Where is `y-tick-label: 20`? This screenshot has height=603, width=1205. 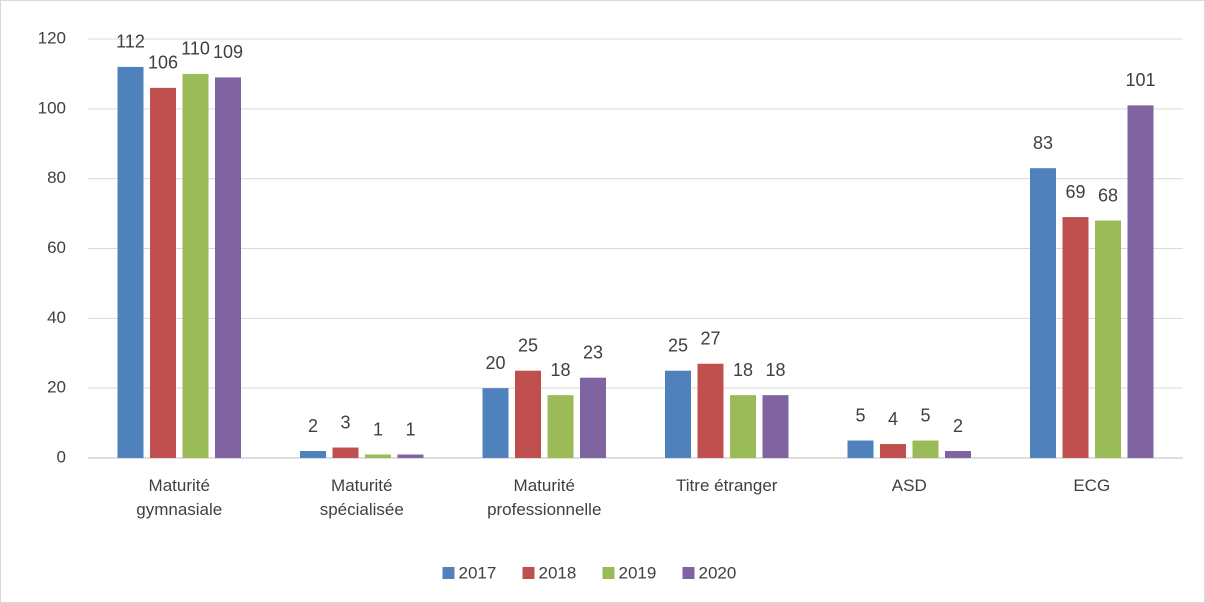 y-tick-label: 20 is located at coordinates (56, 387).